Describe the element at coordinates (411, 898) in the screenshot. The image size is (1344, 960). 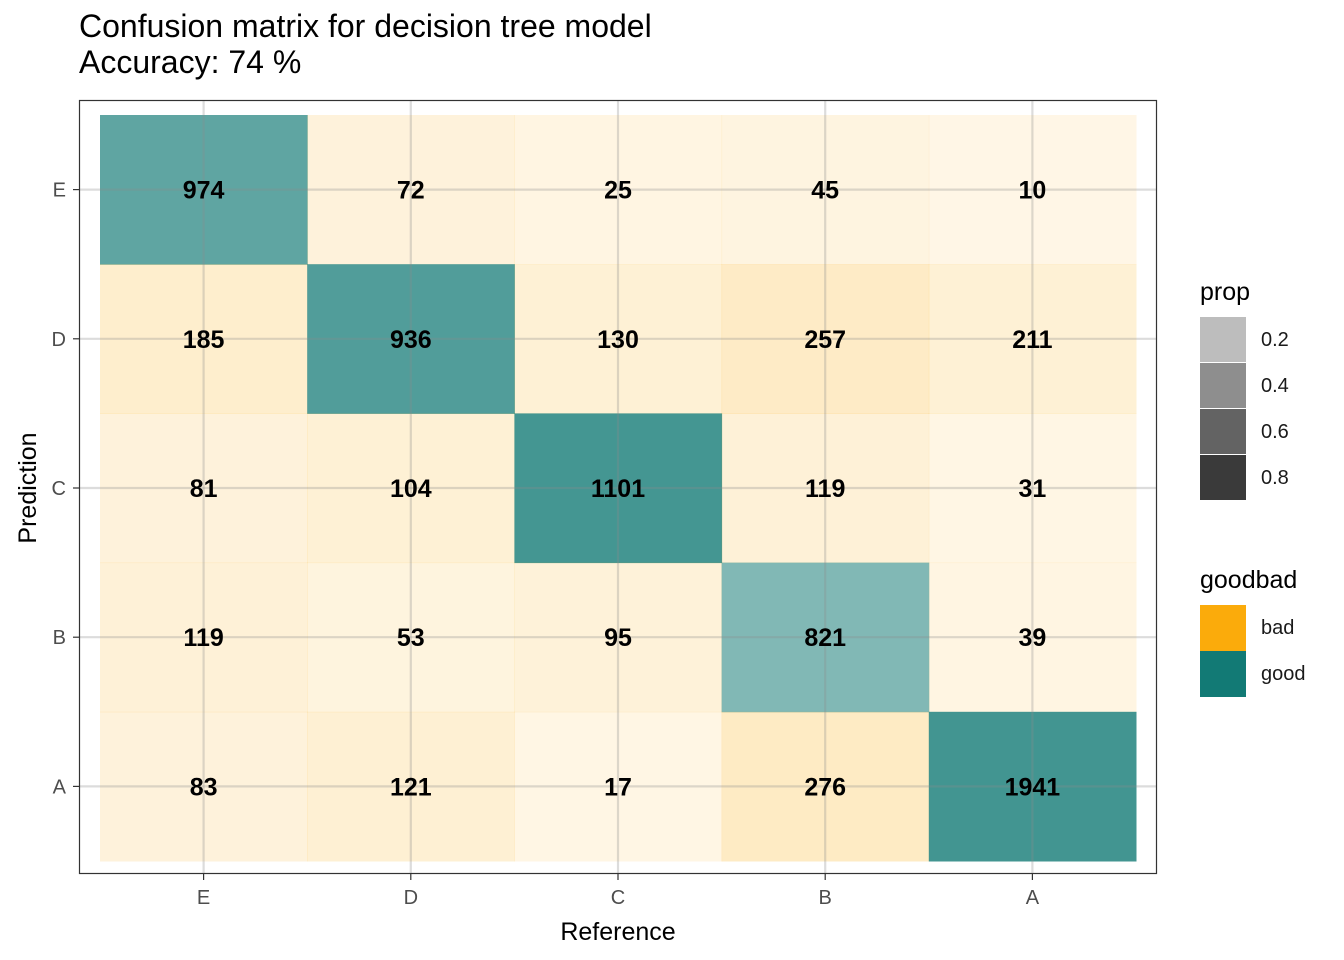
I see `x-tick-label-D: D` at that location.